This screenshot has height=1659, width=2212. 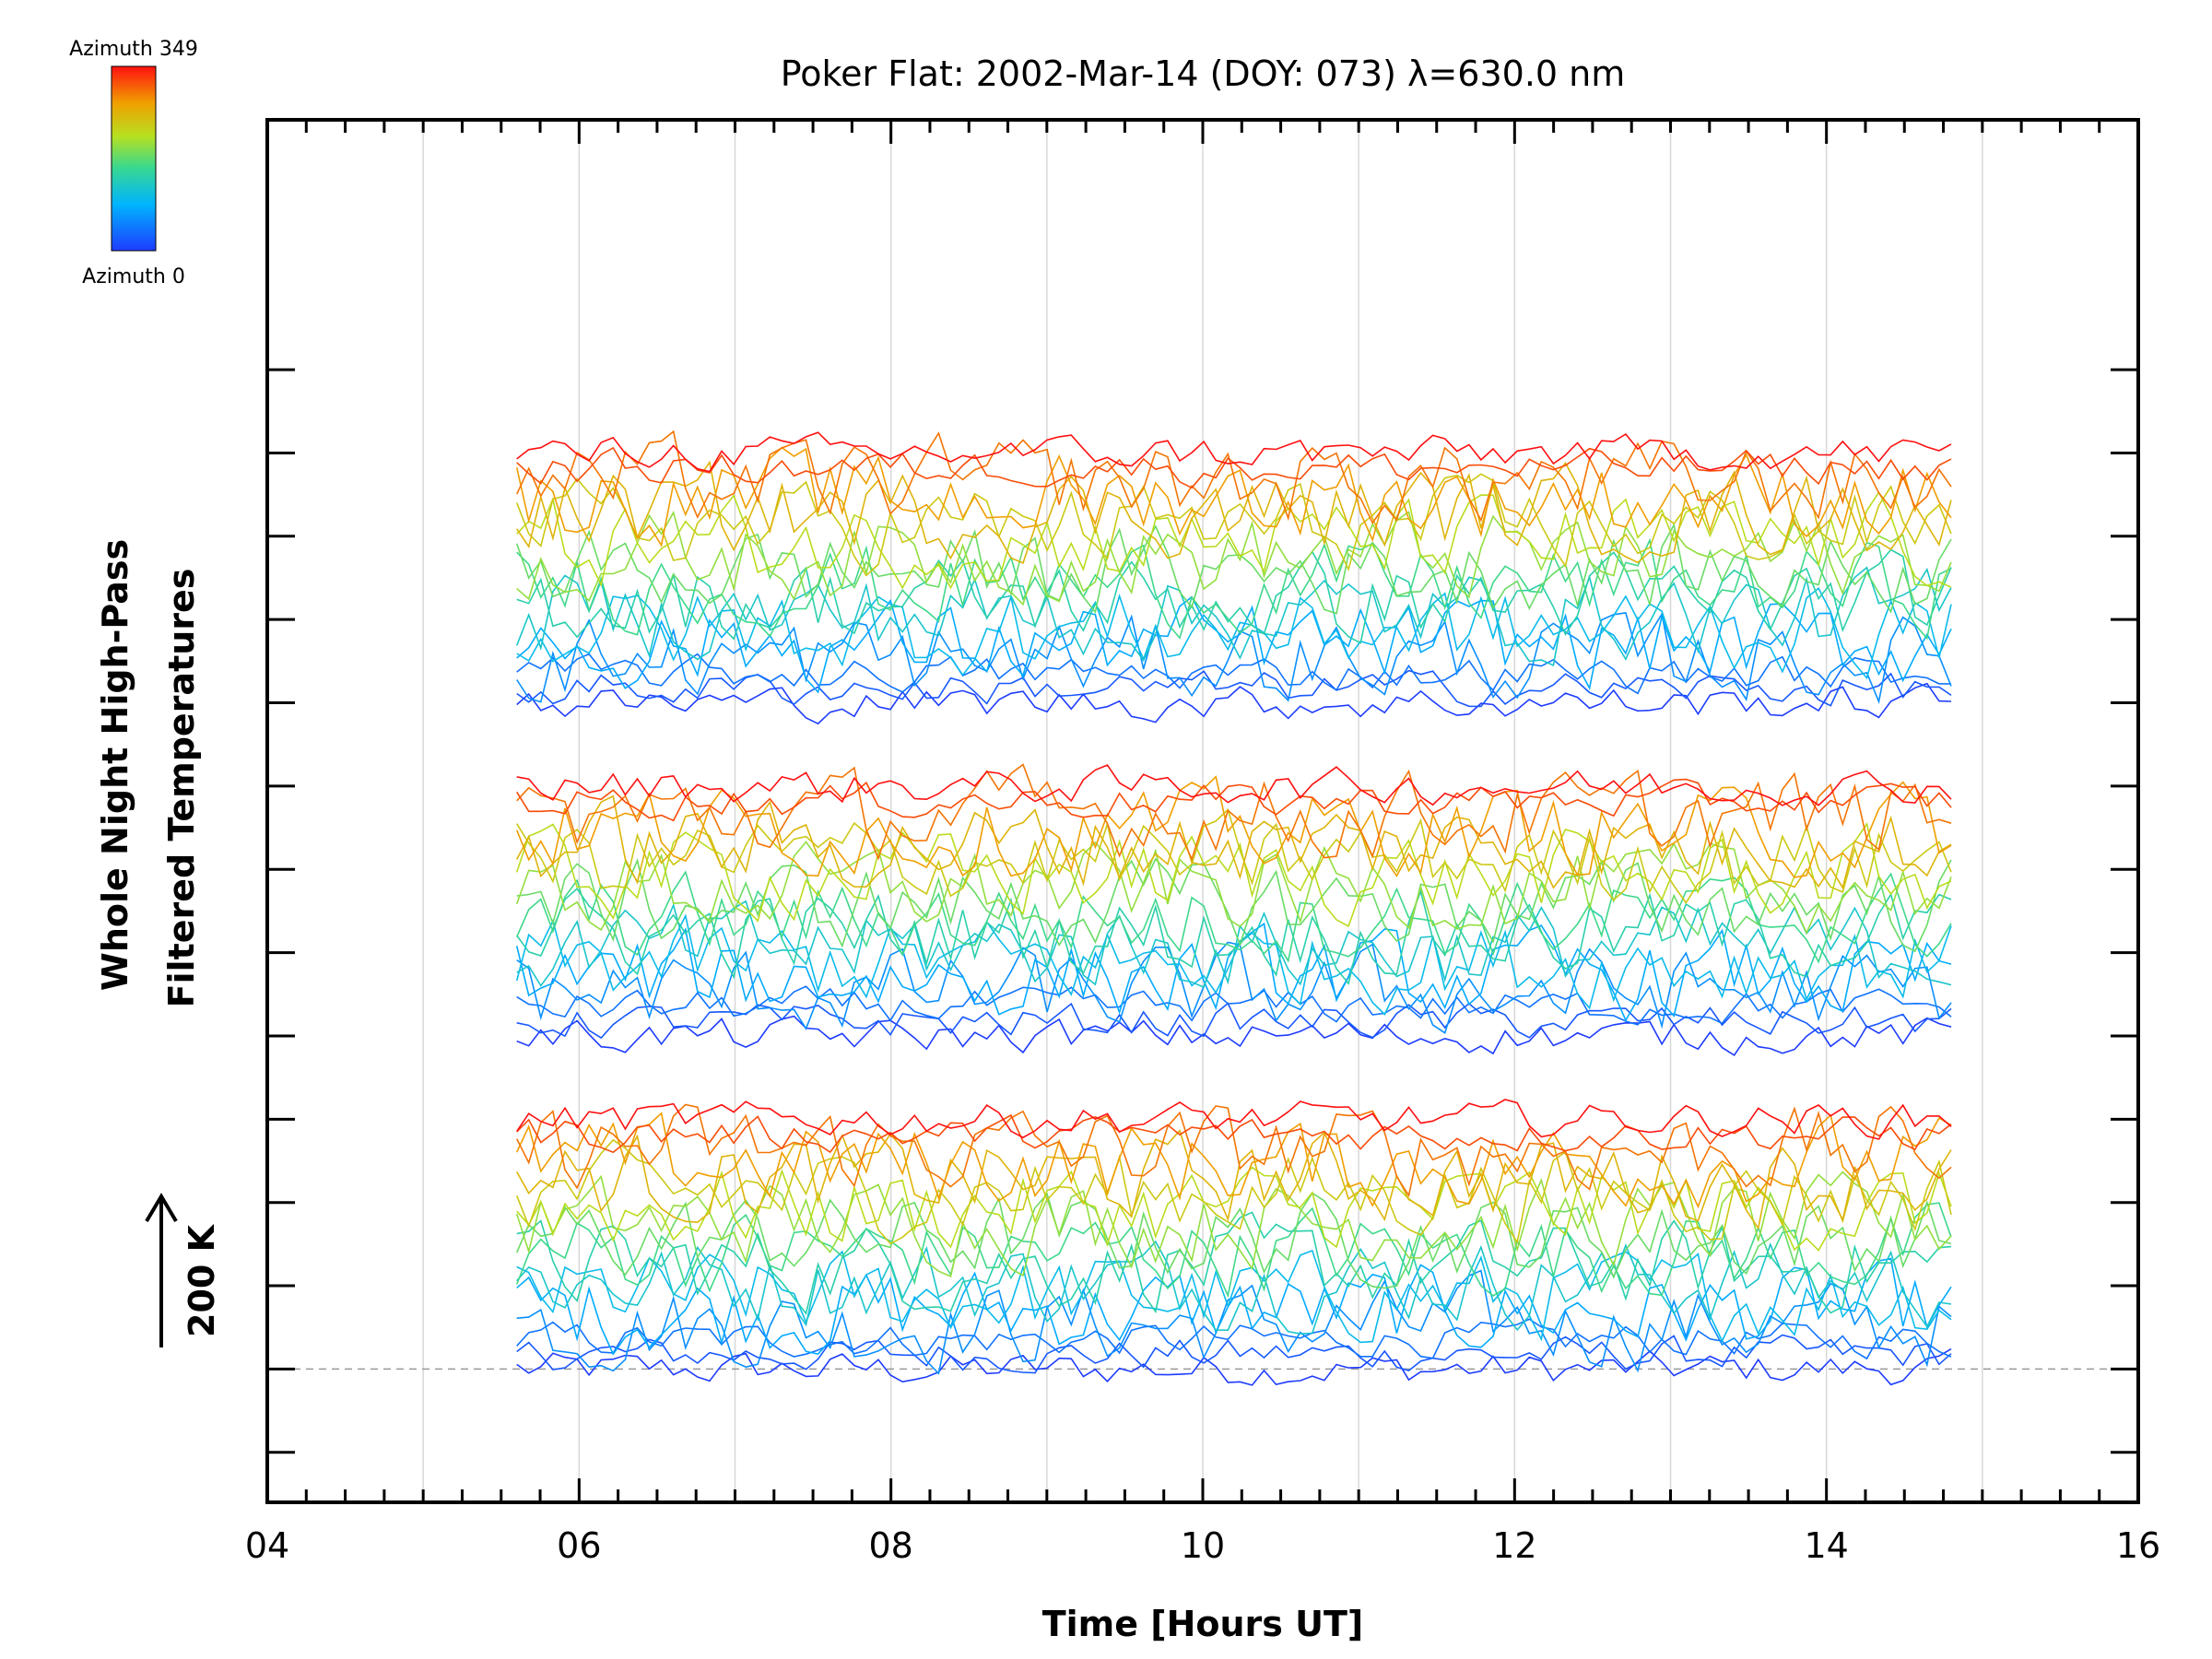 What do you see at coordinates (1514, 1545) in the screenshot?
I see `x-tick-label: 12` at bounding box center [1514, 1545].